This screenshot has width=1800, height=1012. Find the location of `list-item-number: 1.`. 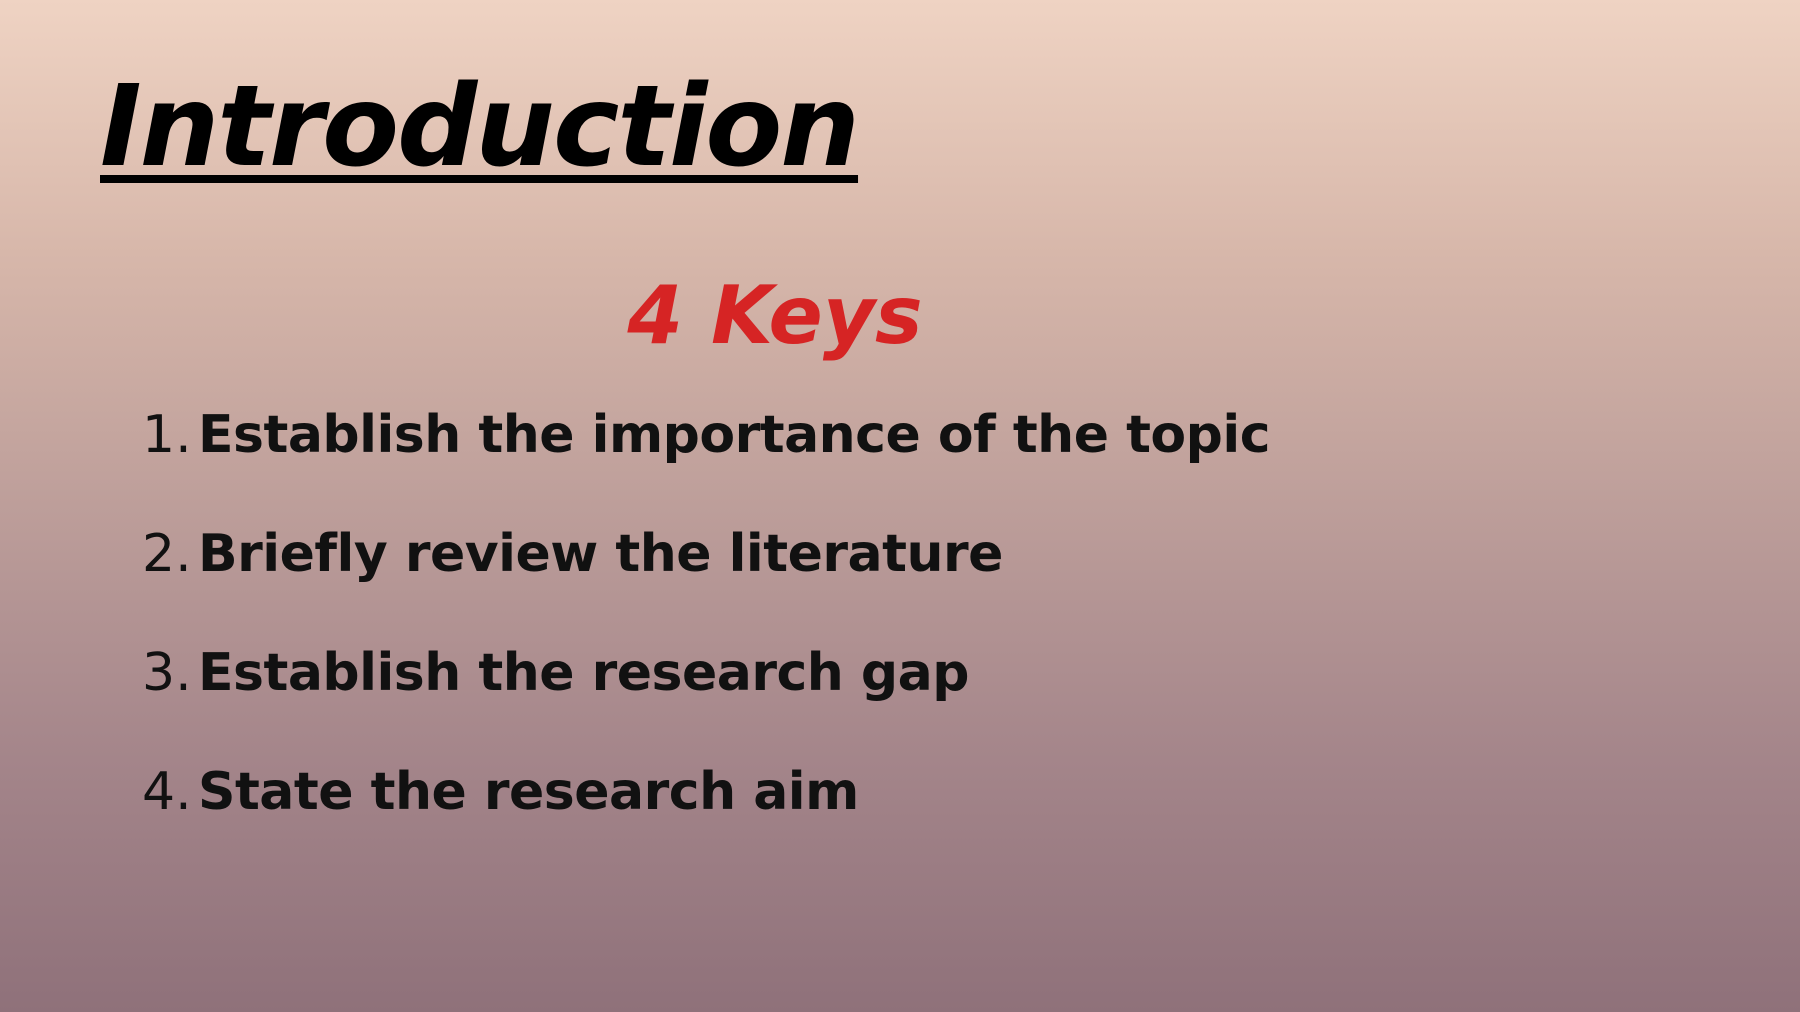

list-item-number: 1. is located at coordinates (167, 435).